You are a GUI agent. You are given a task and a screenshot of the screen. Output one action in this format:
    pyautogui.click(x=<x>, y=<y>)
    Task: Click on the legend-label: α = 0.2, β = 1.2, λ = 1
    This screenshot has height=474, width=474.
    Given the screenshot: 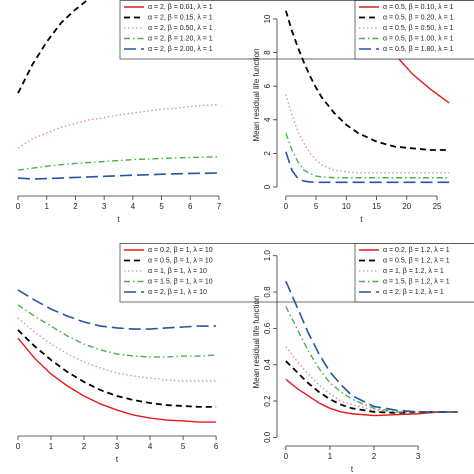 What is the action you would take?
    pyautogui.click(x=416, y=250)
    